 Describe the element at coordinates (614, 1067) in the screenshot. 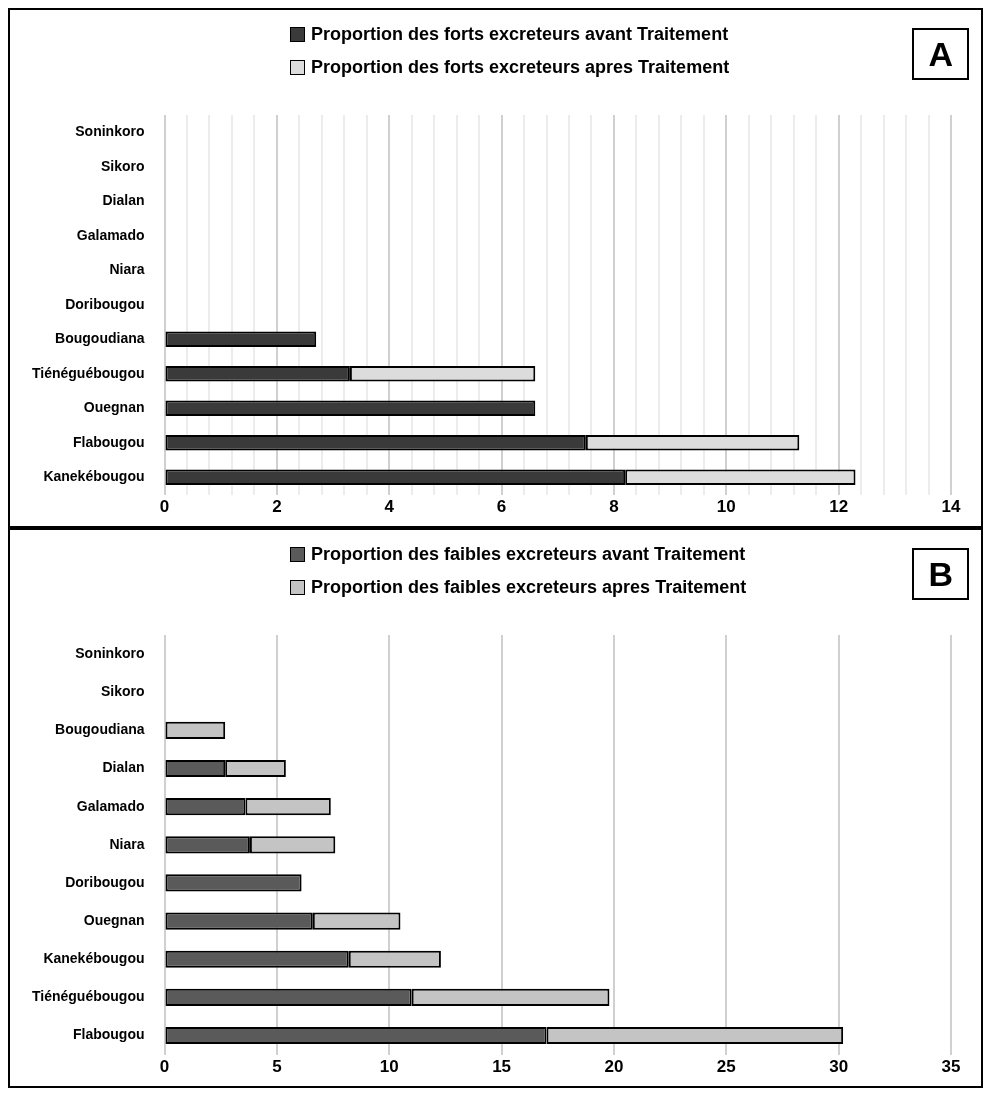

I see `x-tick-label: 20` at that location.